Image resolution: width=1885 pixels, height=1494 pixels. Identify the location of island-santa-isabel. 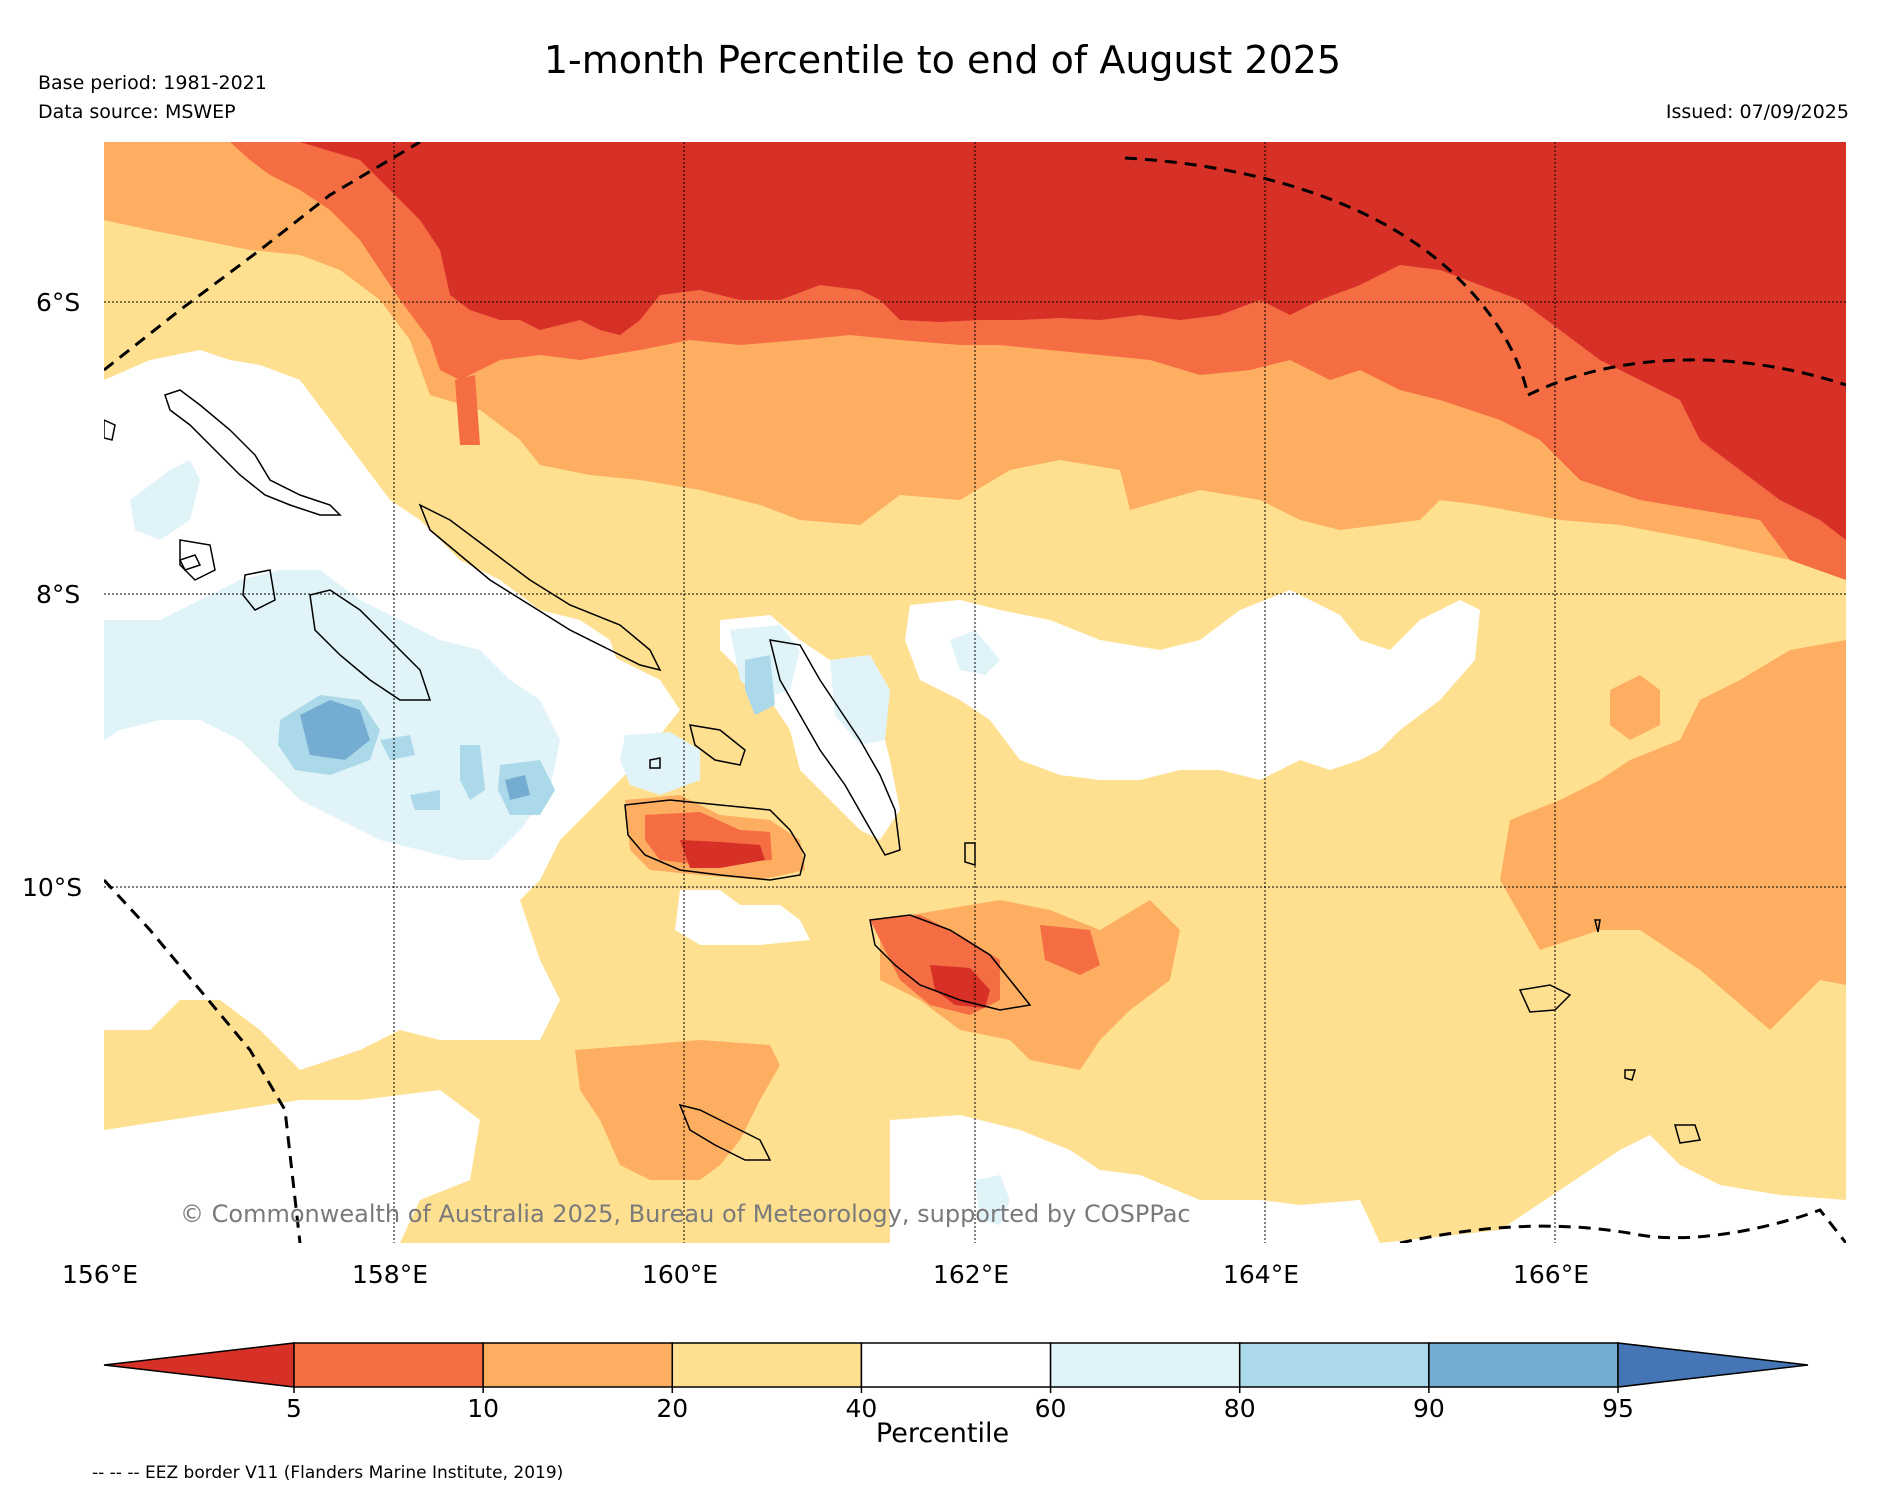
(540, 587).